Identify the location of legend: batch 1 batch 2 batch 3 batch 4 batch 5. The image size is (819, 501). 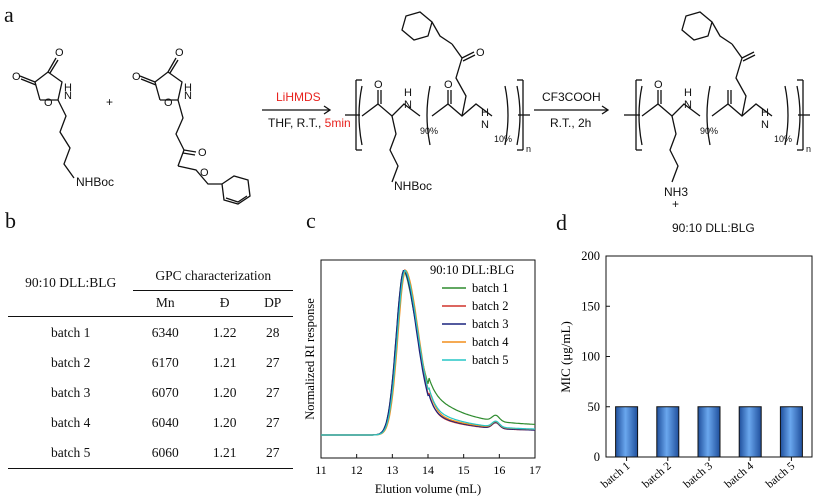
(475, 324).